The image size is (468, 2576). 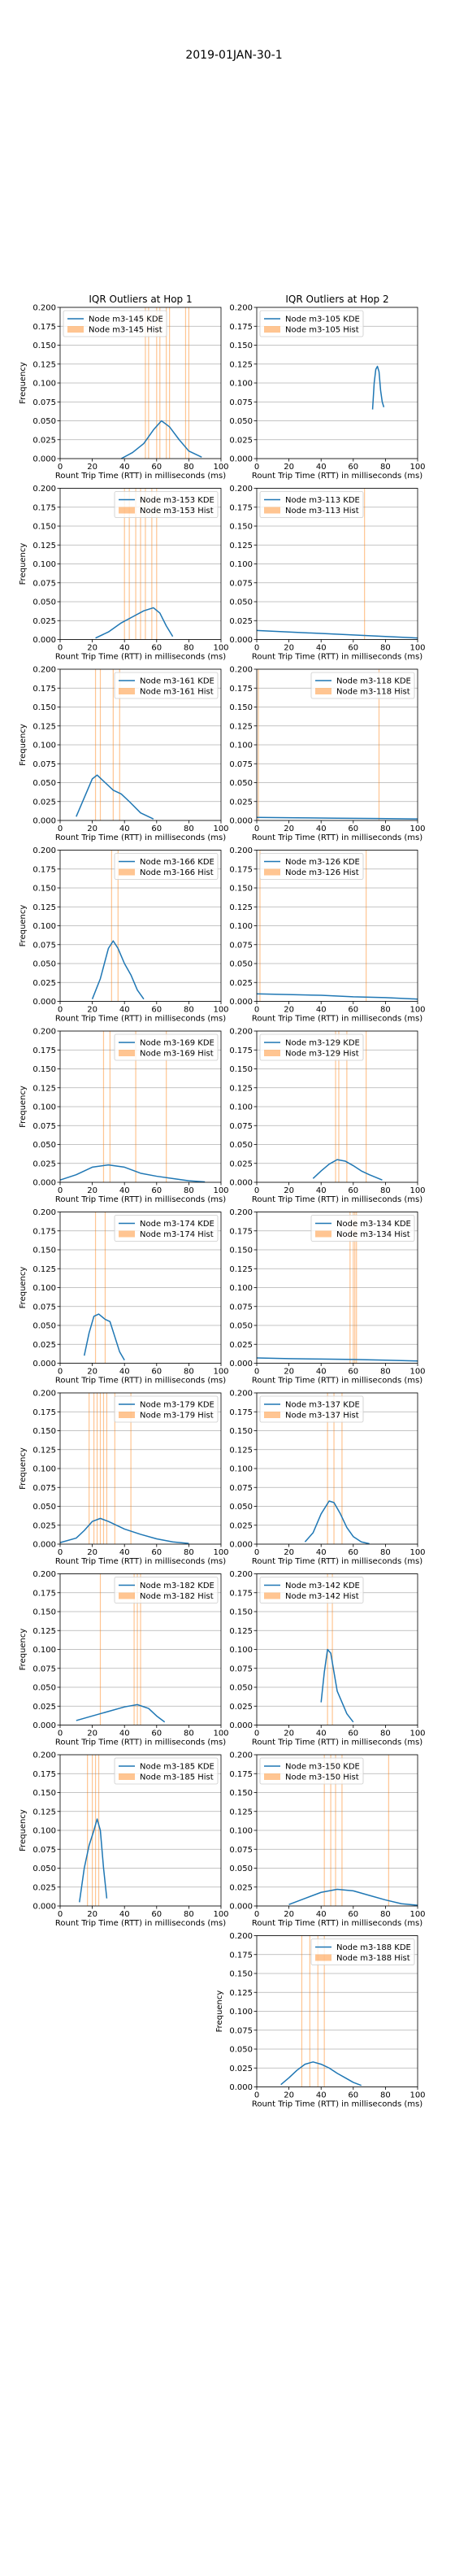 What do you see at coordinates (177, 1778) in the screenshot?
I see `legend-label: Node m3-185 Hist` at bounding box center [177, 1778].